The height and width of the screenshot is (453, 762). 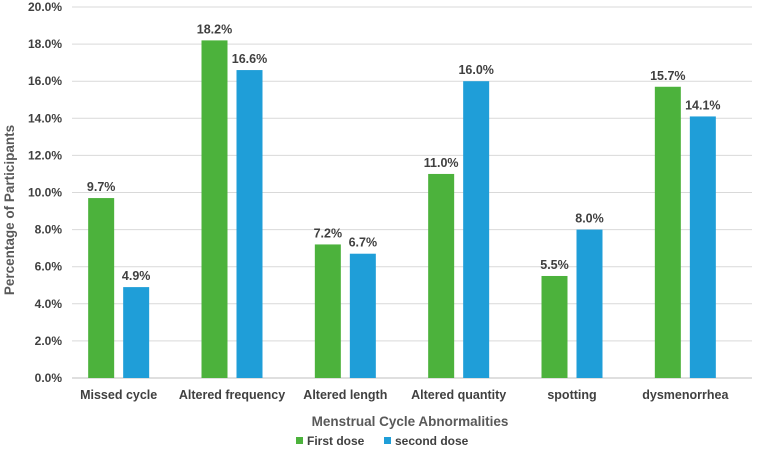 What do you see at coordinates (49, 267) in the screenshot?
I see `y-tick-label: 6.0%` at bounding box center [49, 267].